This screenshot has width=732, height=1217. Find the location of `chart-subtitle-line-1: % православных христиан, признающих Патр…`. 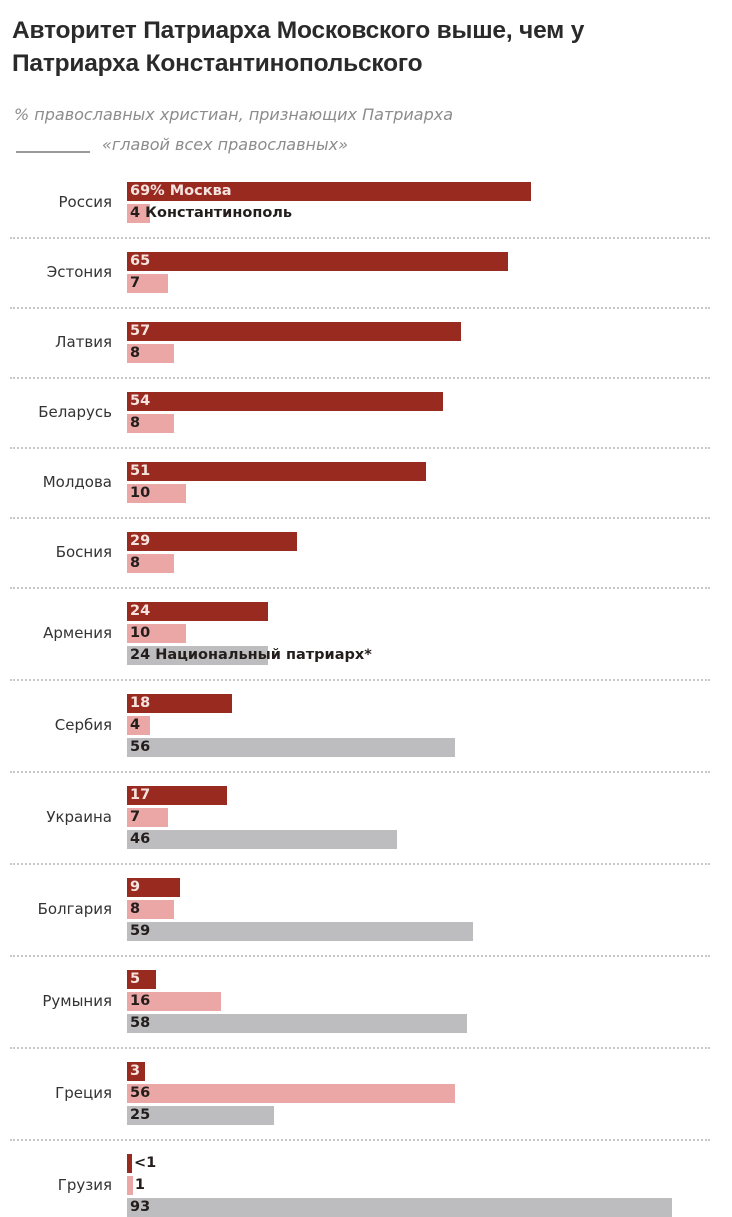

chart-subtitle-line-1: % православных христиан, признающих Патр… is located at coordinates (234, 114).